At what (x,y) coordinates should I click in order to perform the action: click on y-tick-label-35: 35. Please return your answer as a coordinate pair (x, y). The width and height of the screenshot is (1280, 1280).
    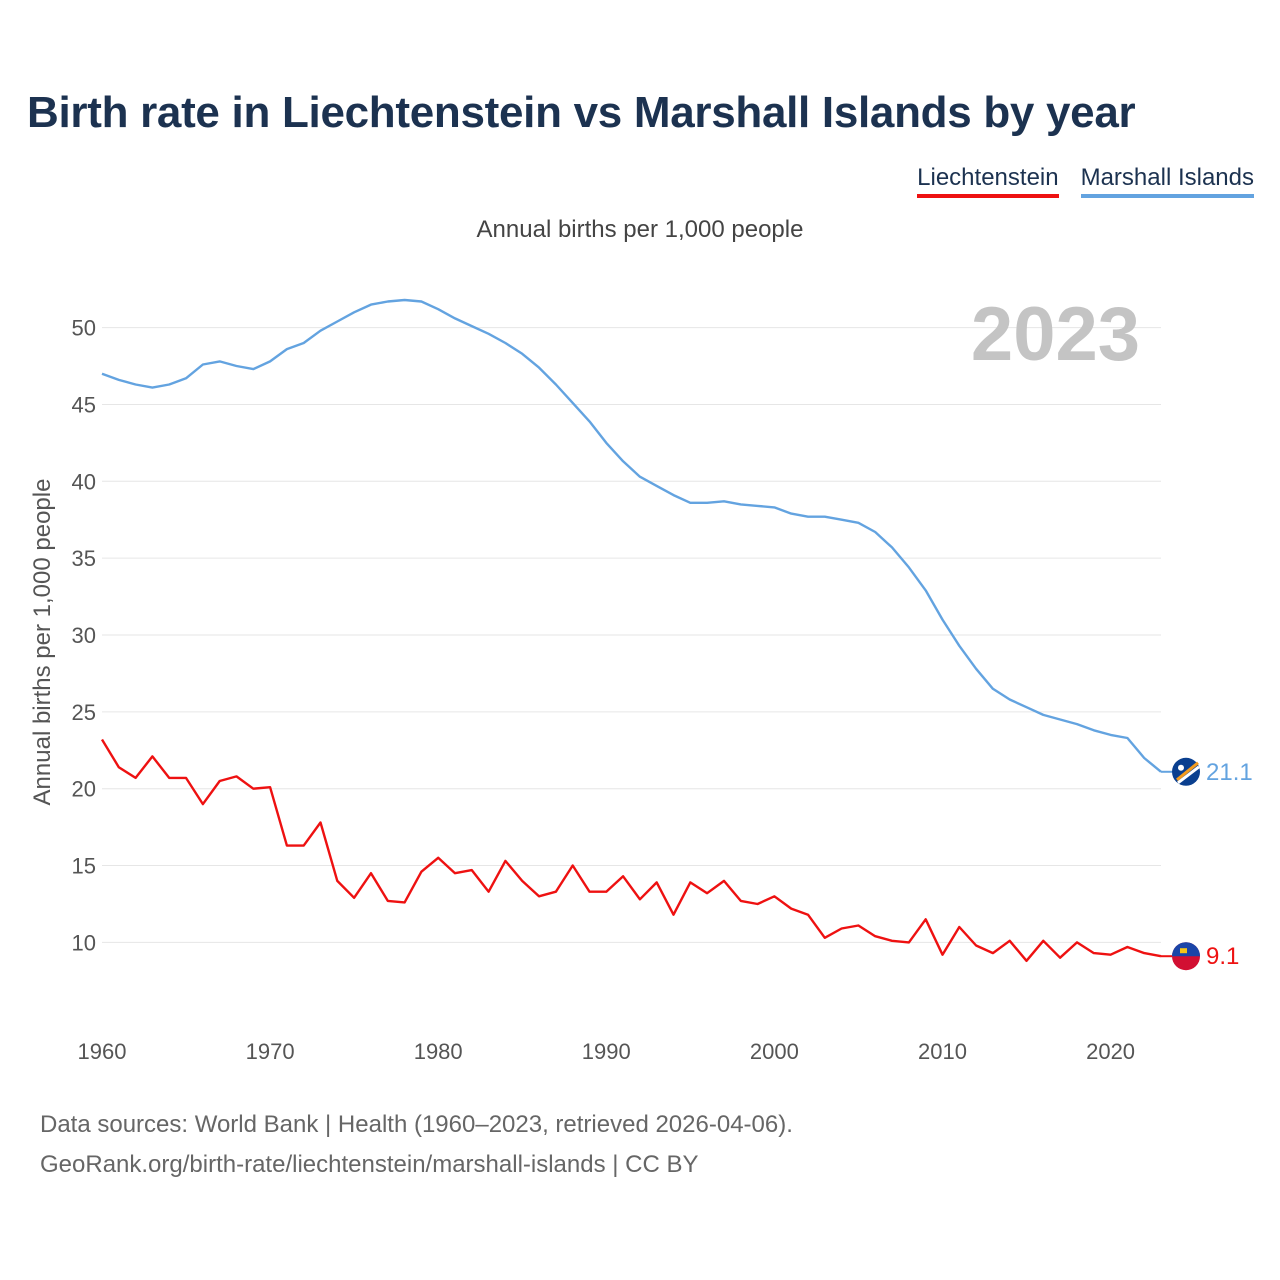
    Looking at the image, I should click on (84, 558).